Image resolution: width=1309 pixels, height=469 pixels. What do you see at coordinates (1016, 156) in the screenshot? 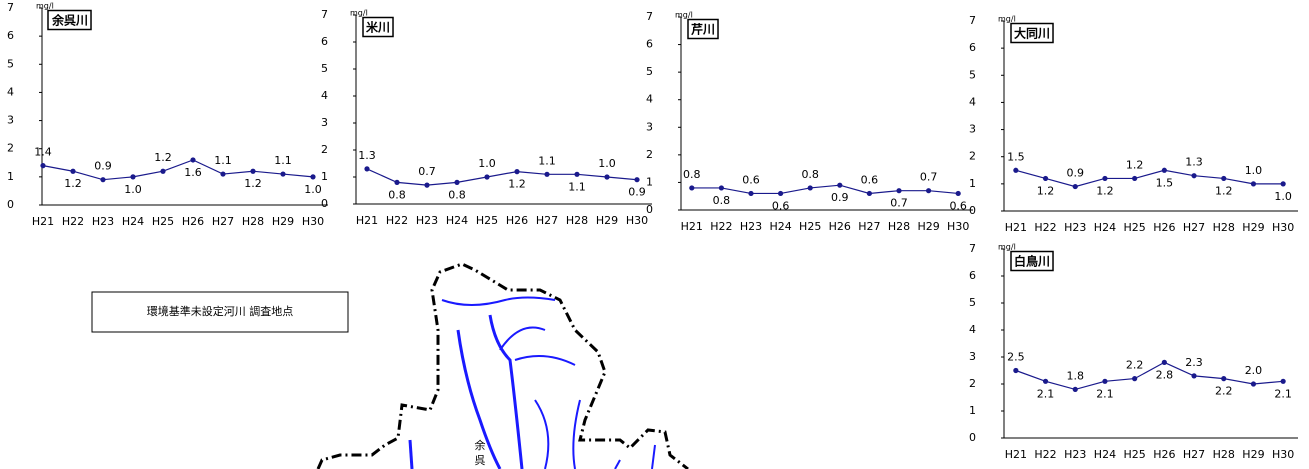
I see `data-label: 1.5` at bounding box center [1016, 156].